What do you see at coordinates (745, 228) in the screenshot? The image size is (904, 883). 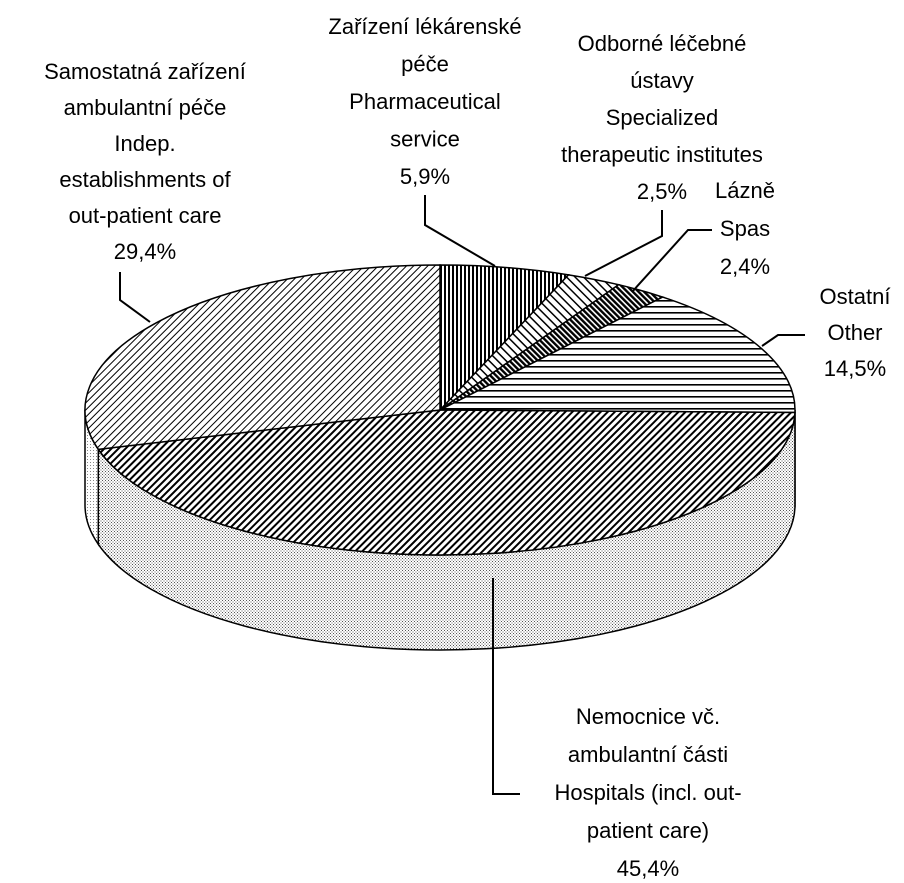 I see `slice-label: Spas` at bounding box center [745, 228].